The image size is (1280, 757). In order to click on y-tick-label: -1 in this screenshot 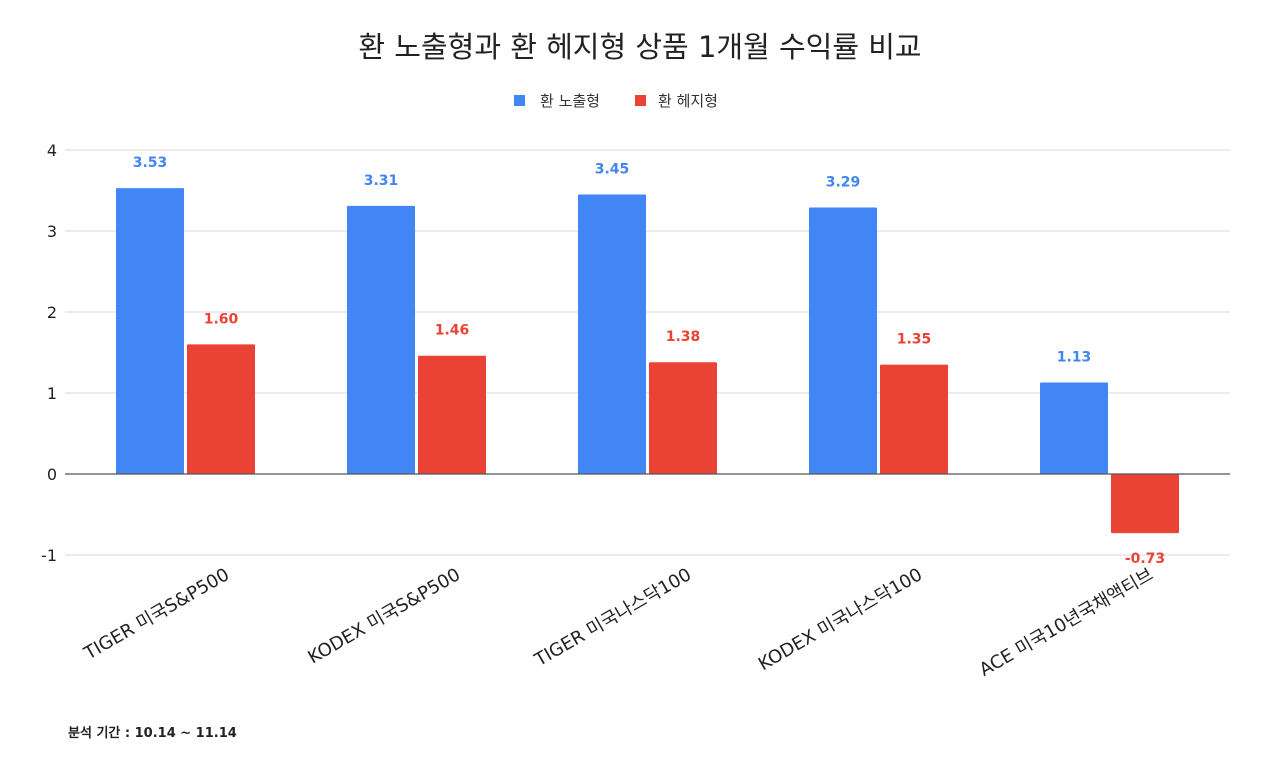, I will do `click(49, 555)`.